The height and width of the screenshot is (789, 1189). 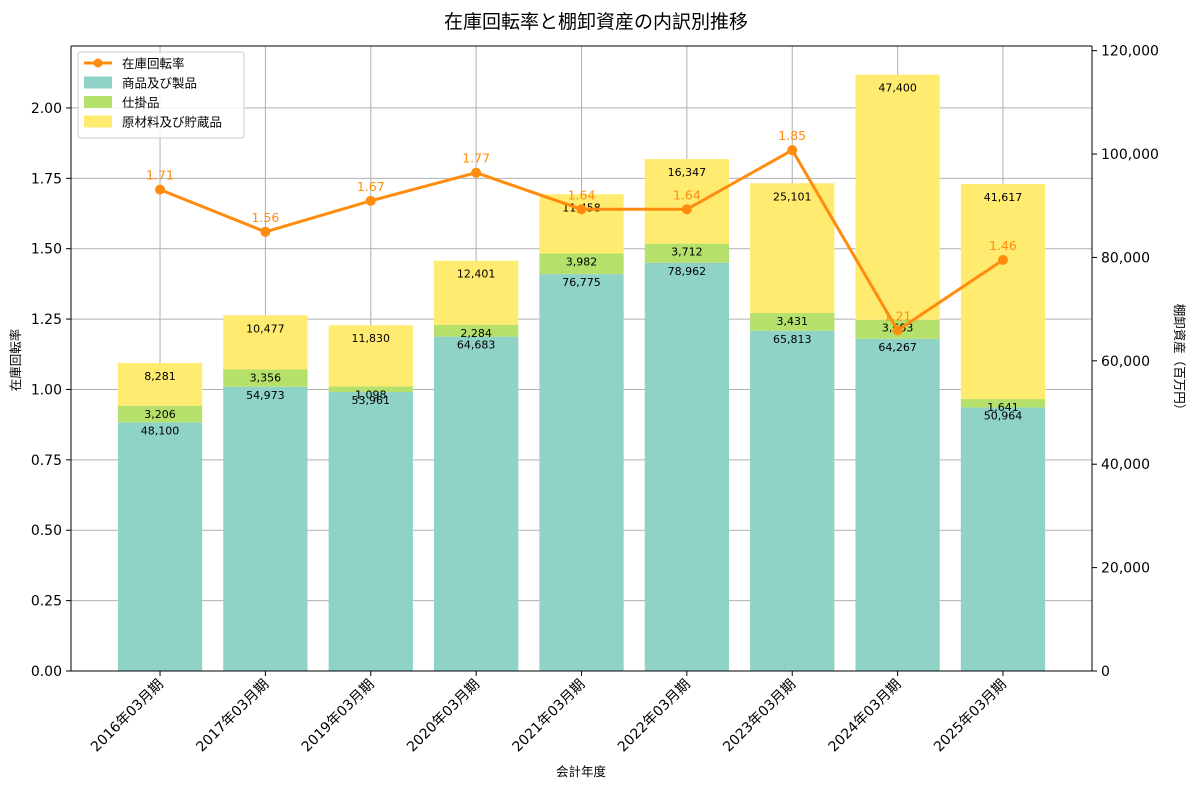 I want to click on x-tick-label: 2021年03月期, so click(x=549, y=716).